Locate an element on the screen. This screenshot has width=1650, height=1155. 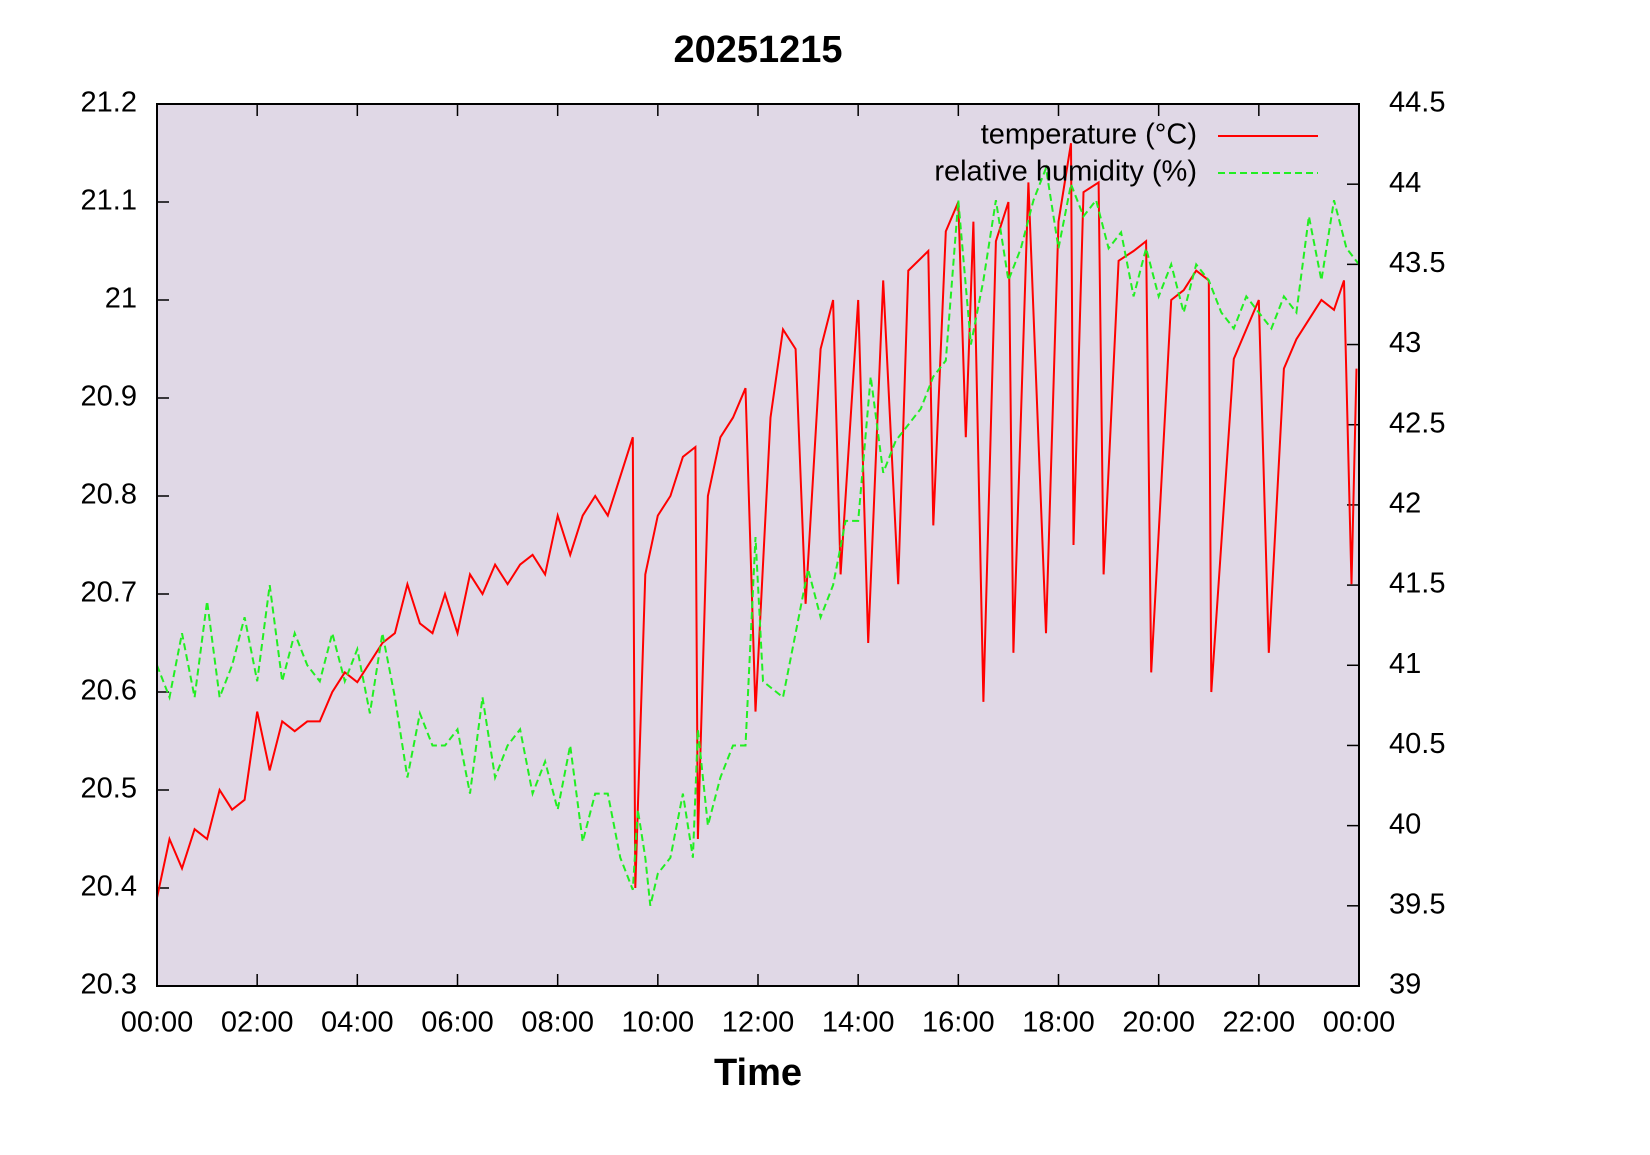
y-tick-label: 21.2 is located at coordinates (109, 103).